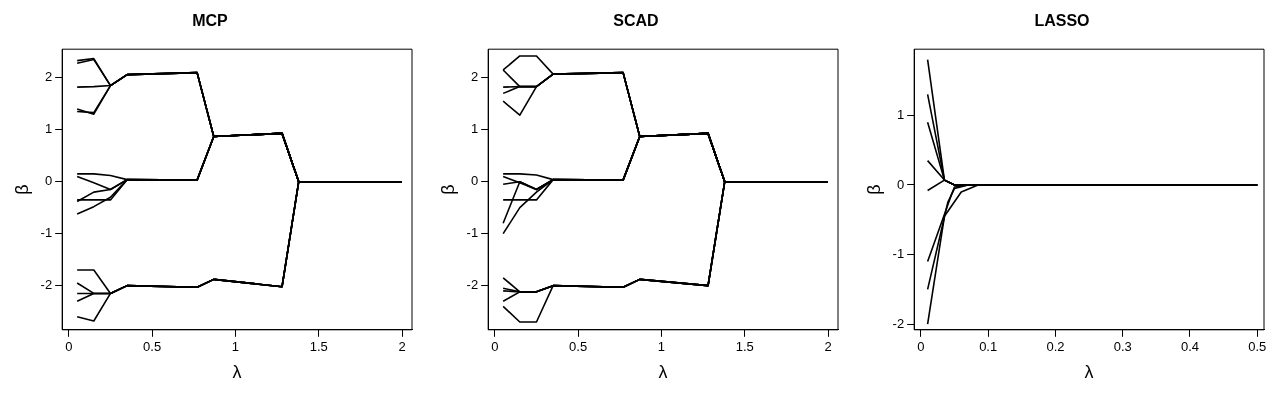  Describe the element at coordinates (210, 21) in the screenshot. I see `chart-title: MCP` at that location.